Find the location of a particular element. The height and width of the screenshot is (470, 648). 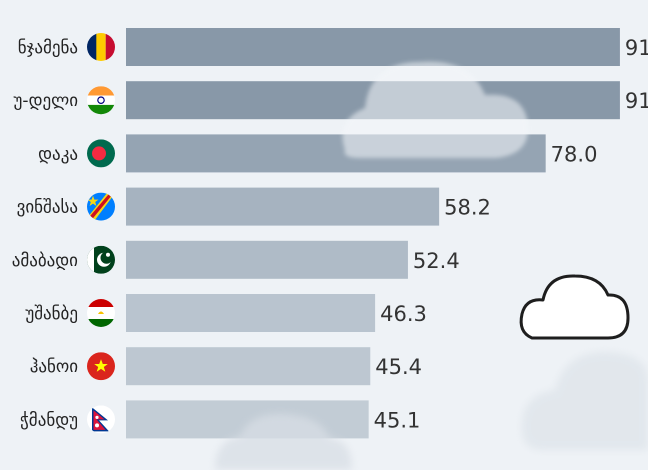

dr-congo-flag-icon is located at coordinates (101, 206).